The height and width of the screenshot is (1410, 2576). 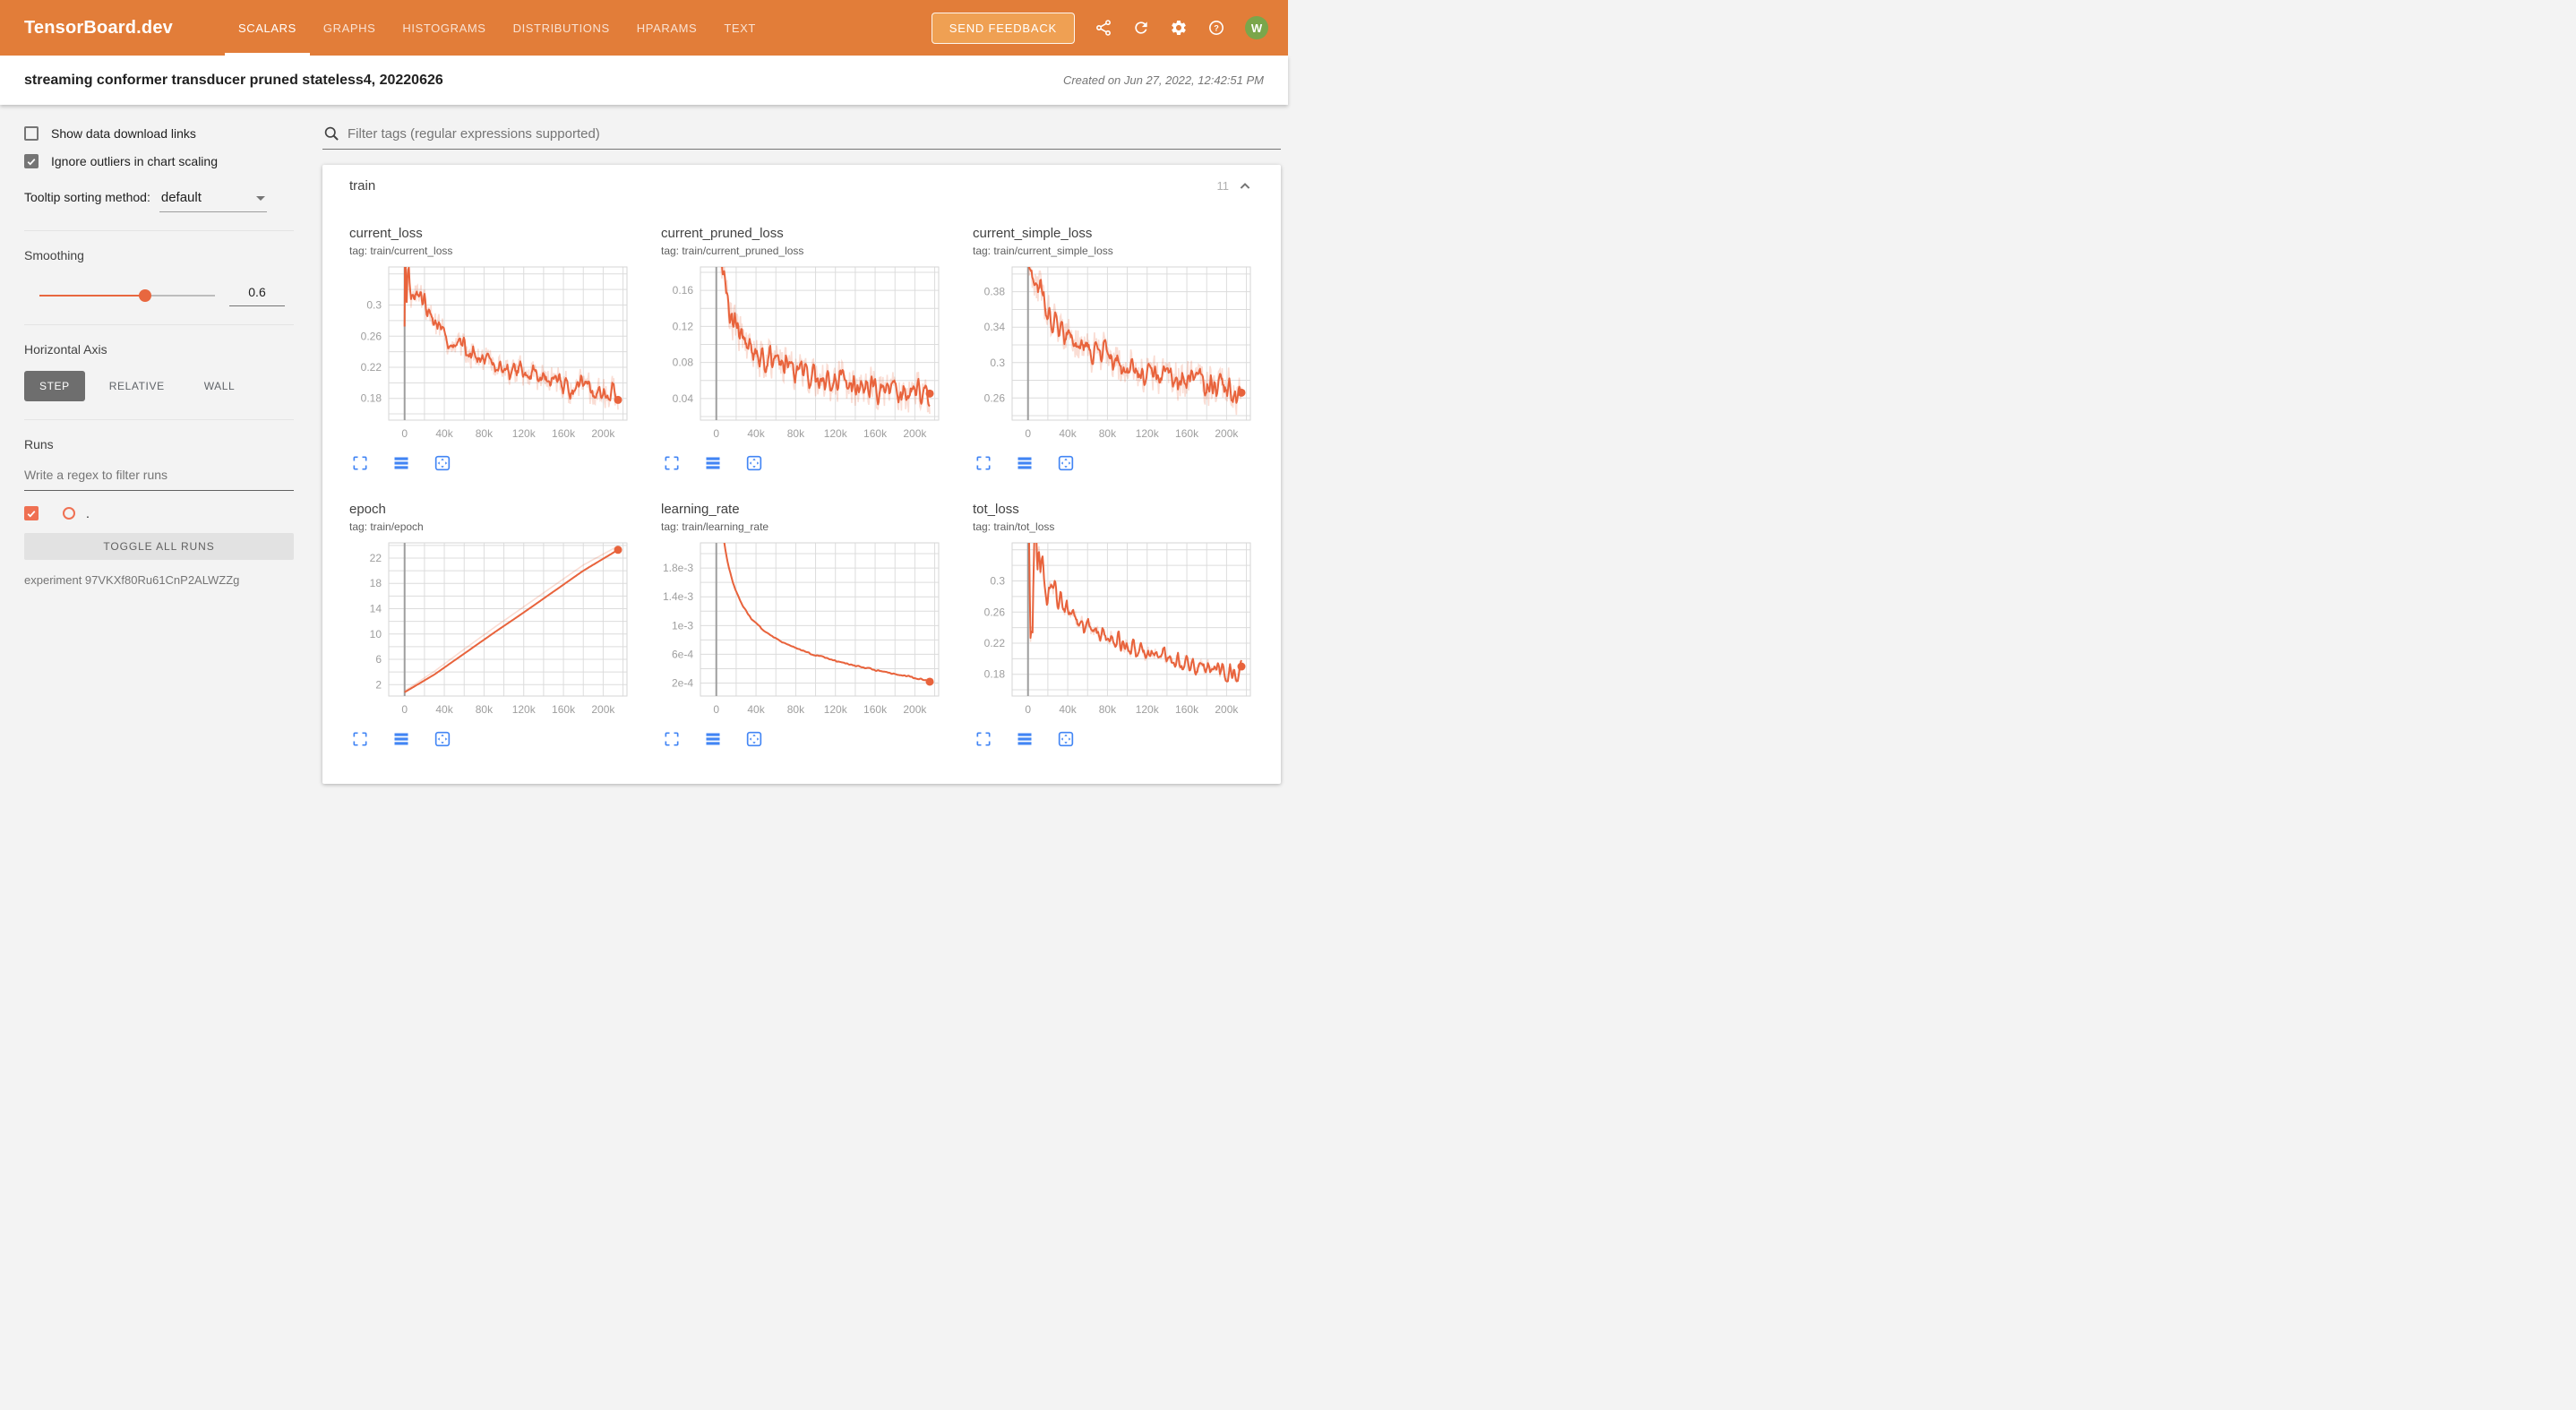 I want to click on refresh-icon, so click(x=1141, y=28).